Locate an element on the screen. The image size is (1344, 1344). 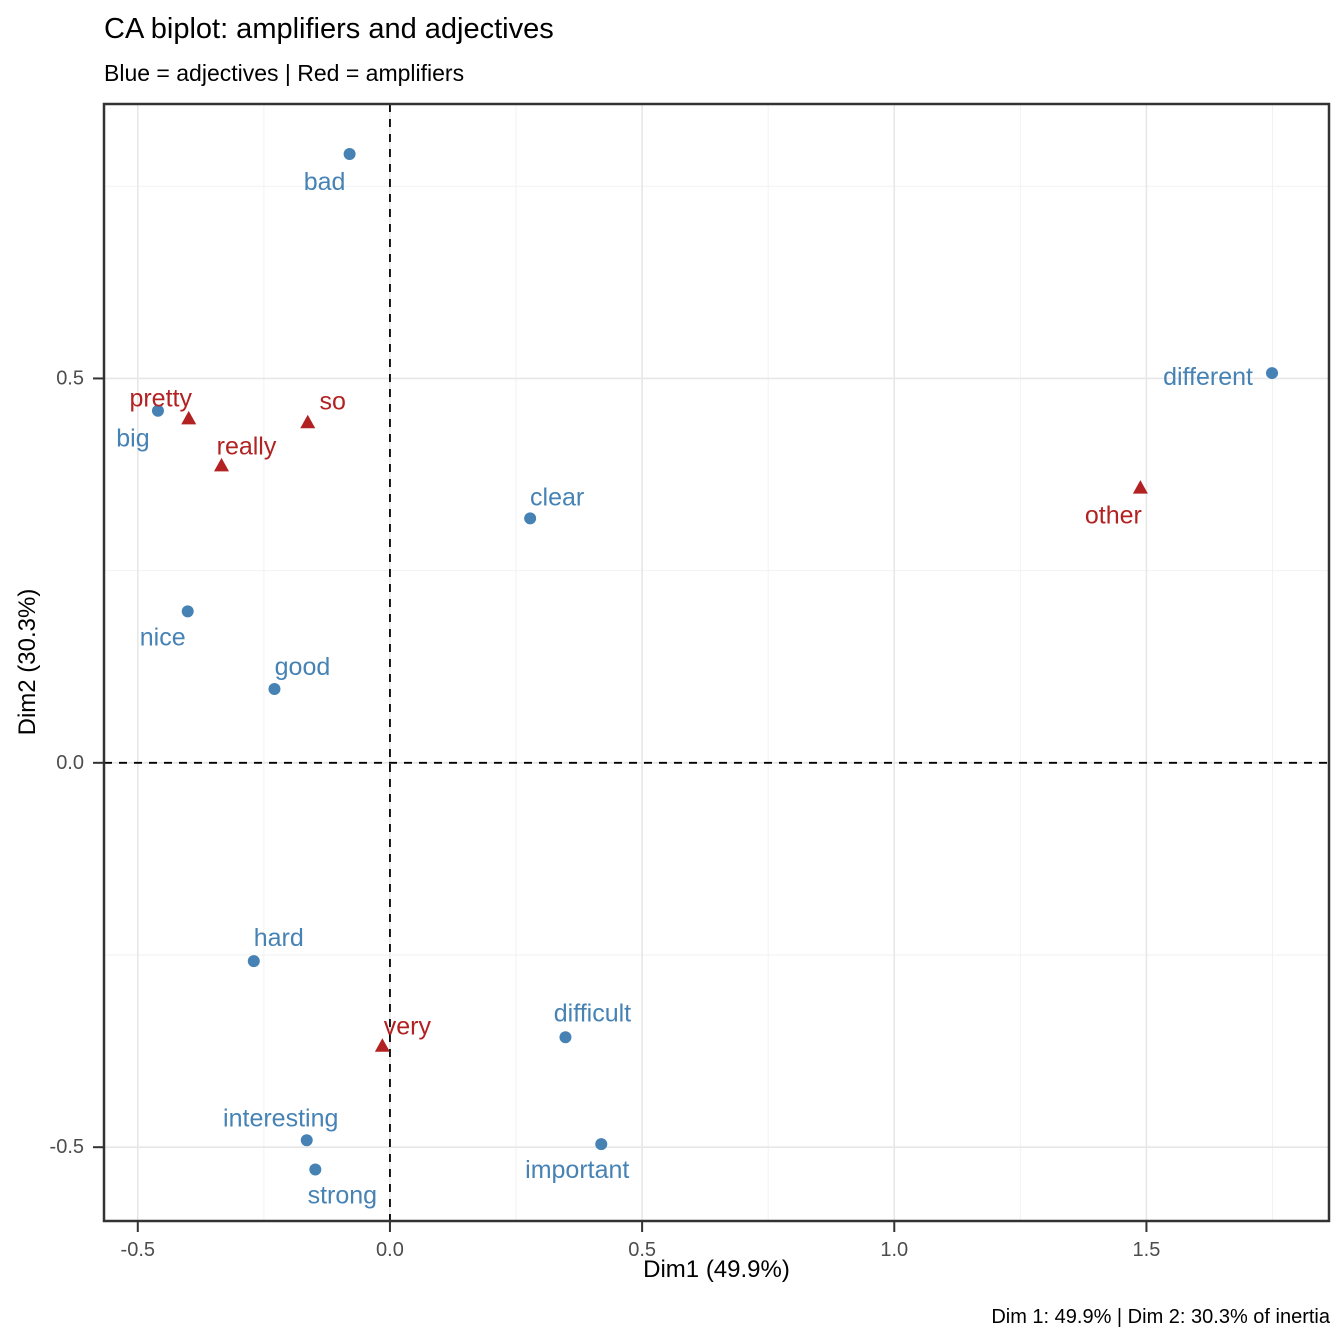
x-tick-label: 0.5 is located at coordinates (642, 1250).